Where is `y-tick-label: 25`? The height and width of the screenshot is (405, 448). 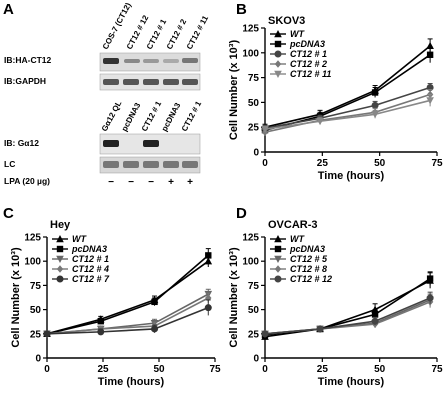
y-tick-label: 25 is located at coordinates (36, 334).